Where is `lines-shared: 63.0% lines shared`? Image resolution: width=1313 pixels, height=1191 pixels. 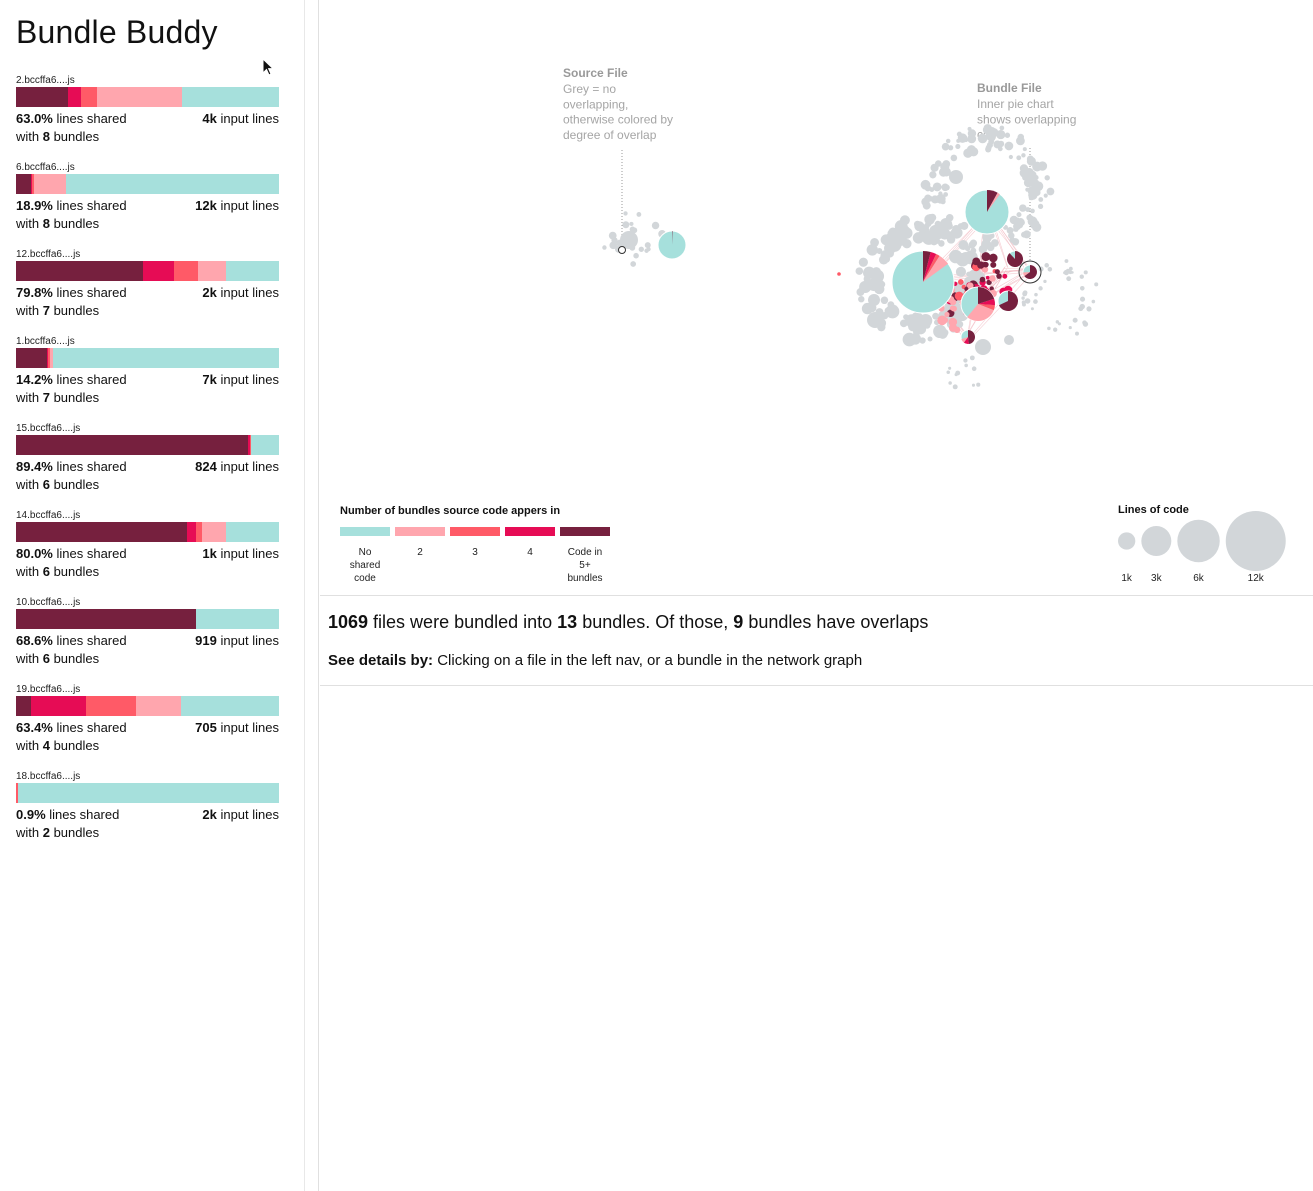
lines-shared: 63.0% lines shared is located at coordinates (71, 118).